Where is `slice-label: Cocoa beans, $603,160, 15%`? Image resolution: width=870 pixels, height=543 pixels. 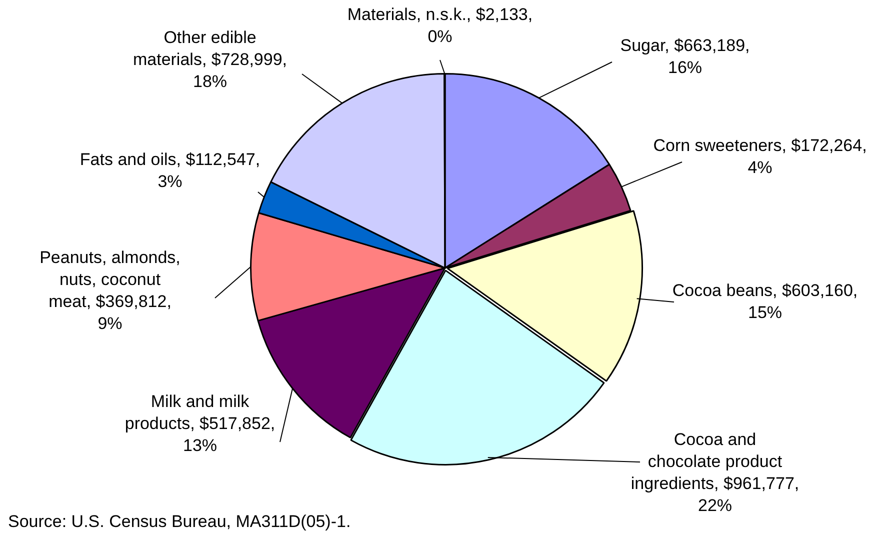 slice-label: Cocoa beans, $603,160, 15% is located at coordinates (765, 301).